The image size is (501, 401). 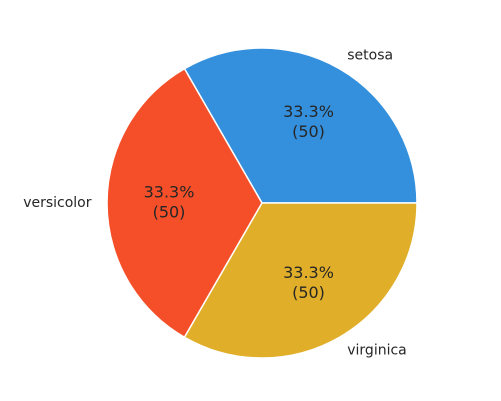 I want to click on category-label-setosa: setosa, so click(x=370, y=55).